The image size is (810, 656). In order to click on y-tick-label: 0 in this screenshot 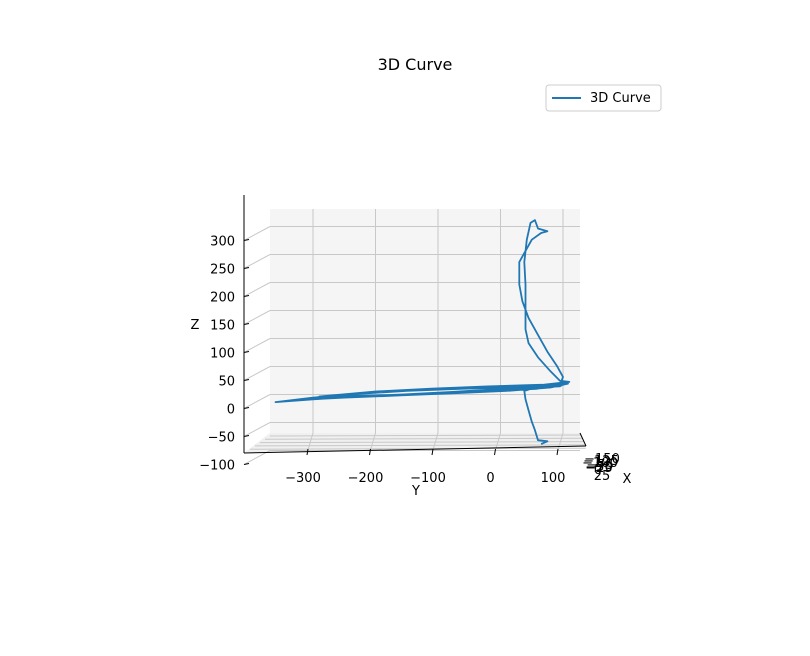, I will do `click(490, 478)`.